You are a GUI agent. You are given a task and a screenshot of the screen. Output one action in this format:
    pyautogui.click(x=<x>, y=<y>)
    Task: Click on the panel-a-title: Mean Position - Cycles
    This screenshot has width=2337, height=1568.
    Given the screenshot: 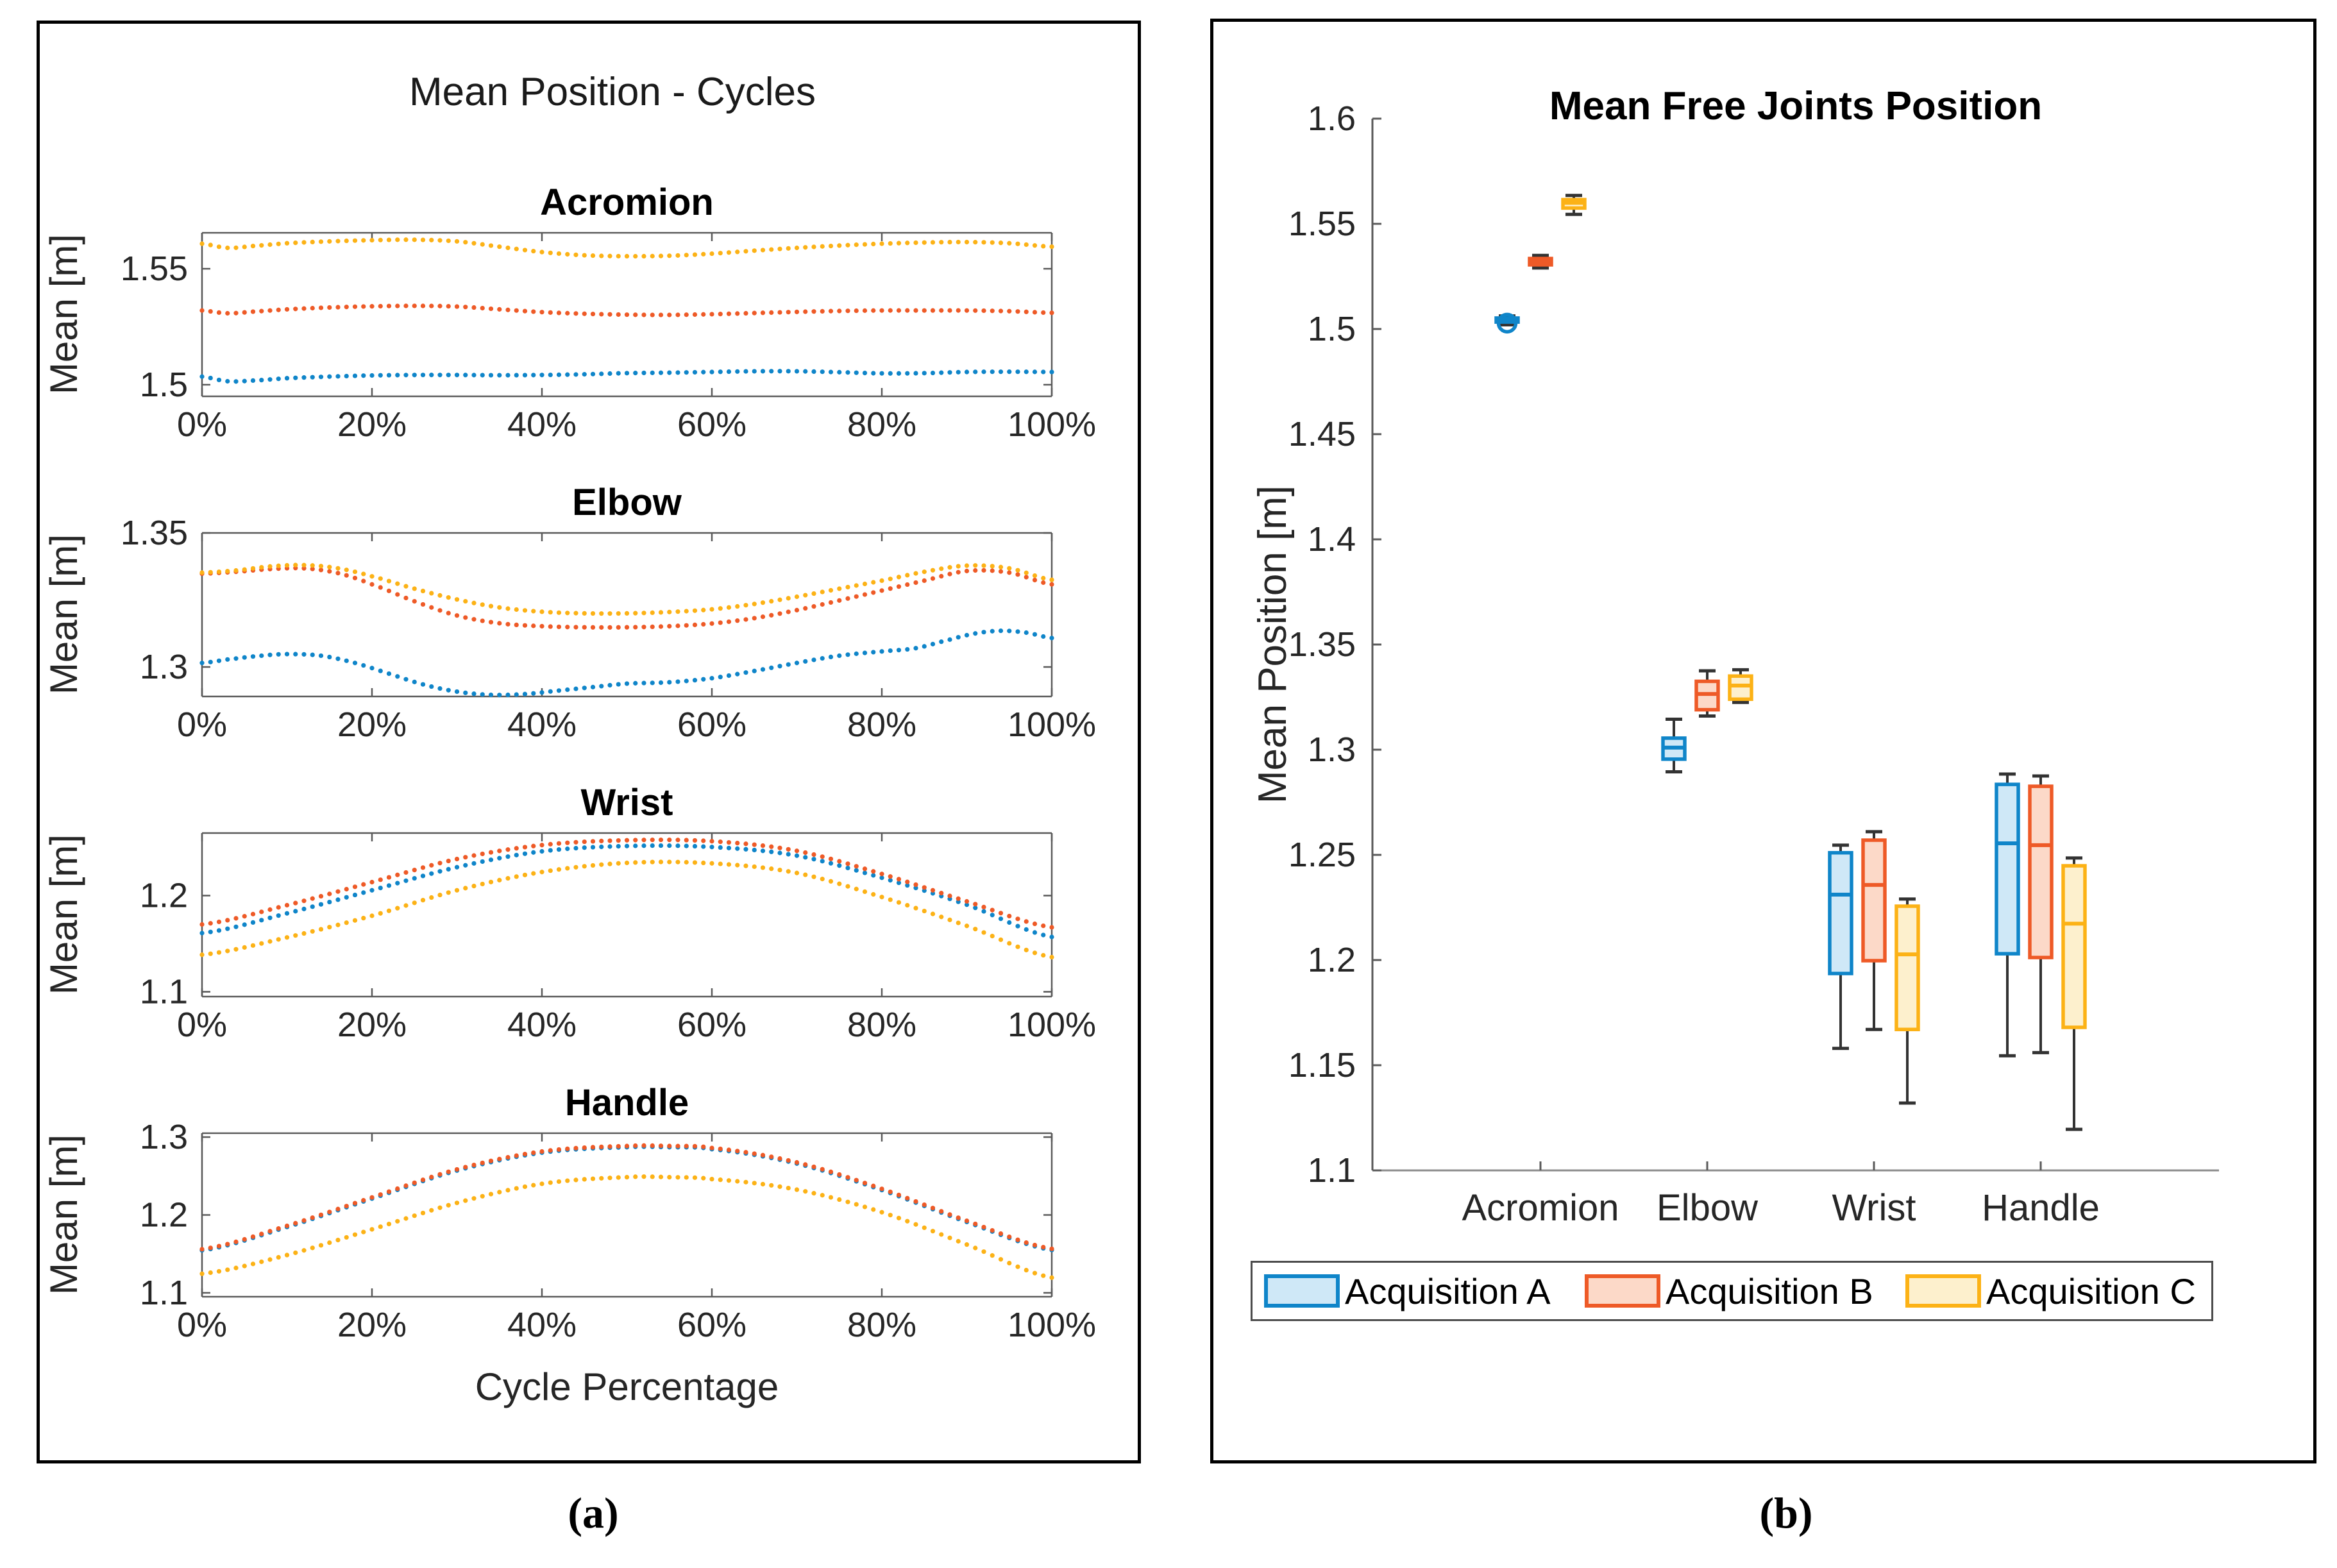 What is the action you would take?
    pyautogui.click(x=612, y=92)
    